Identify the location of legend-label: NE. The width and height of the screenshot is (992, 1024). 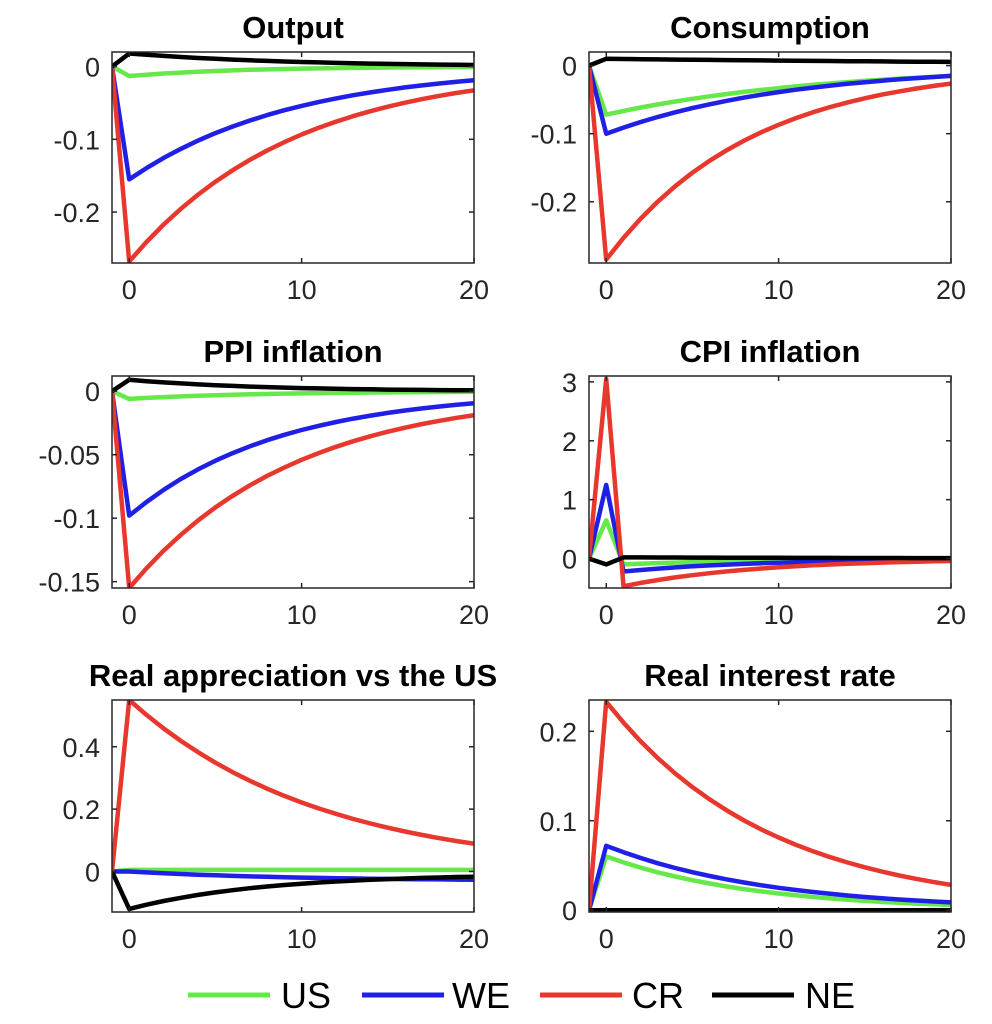
(830, 995).